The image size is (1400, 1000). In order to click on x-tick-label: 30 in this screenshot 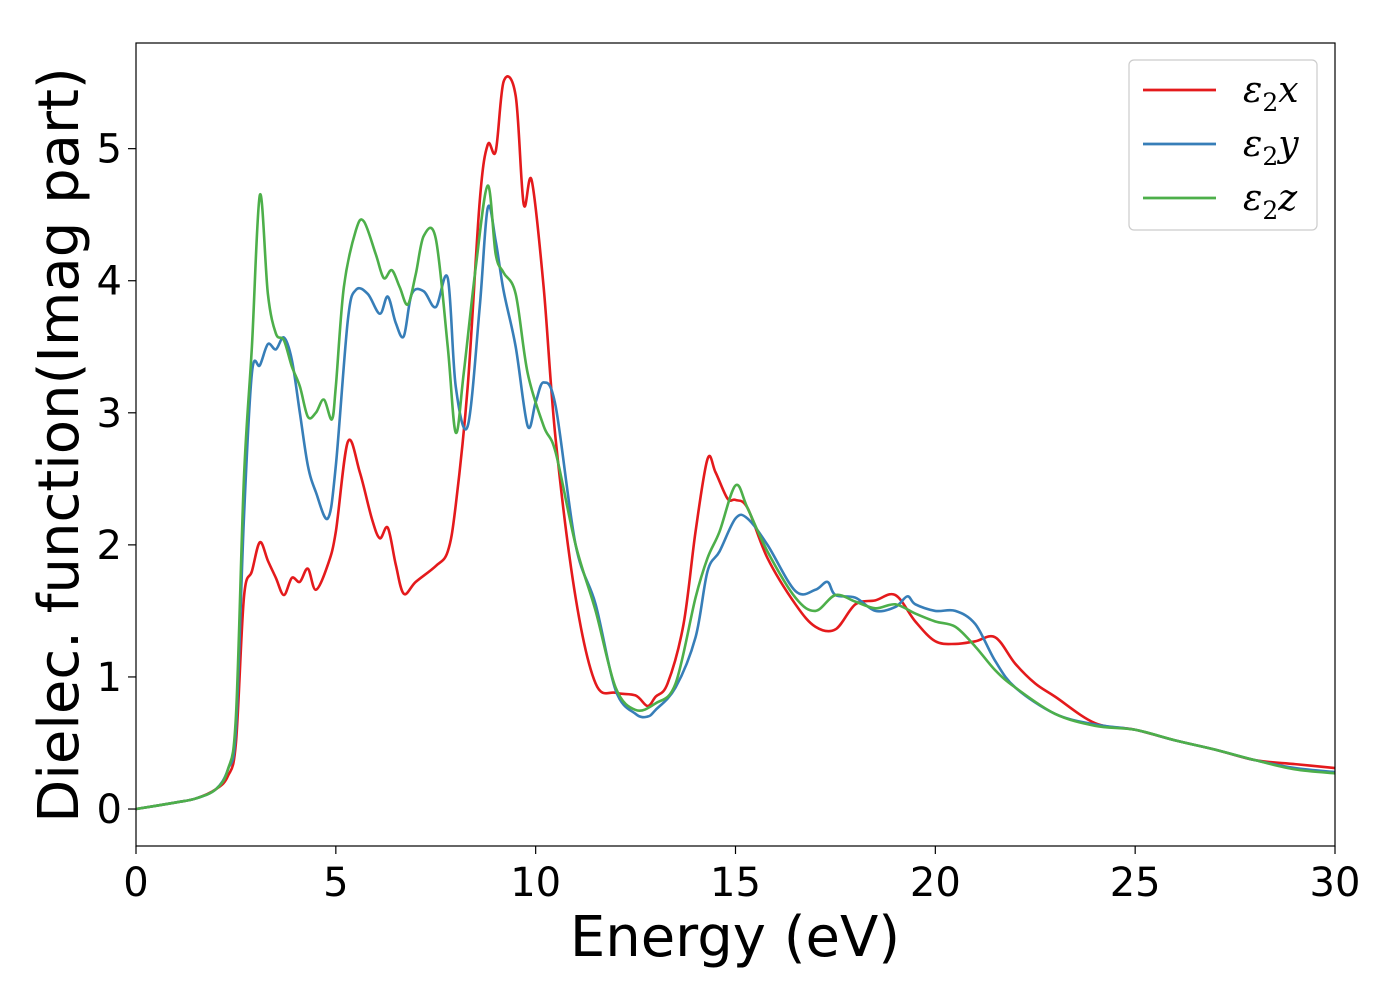, I will do `click(1335, 883)`.